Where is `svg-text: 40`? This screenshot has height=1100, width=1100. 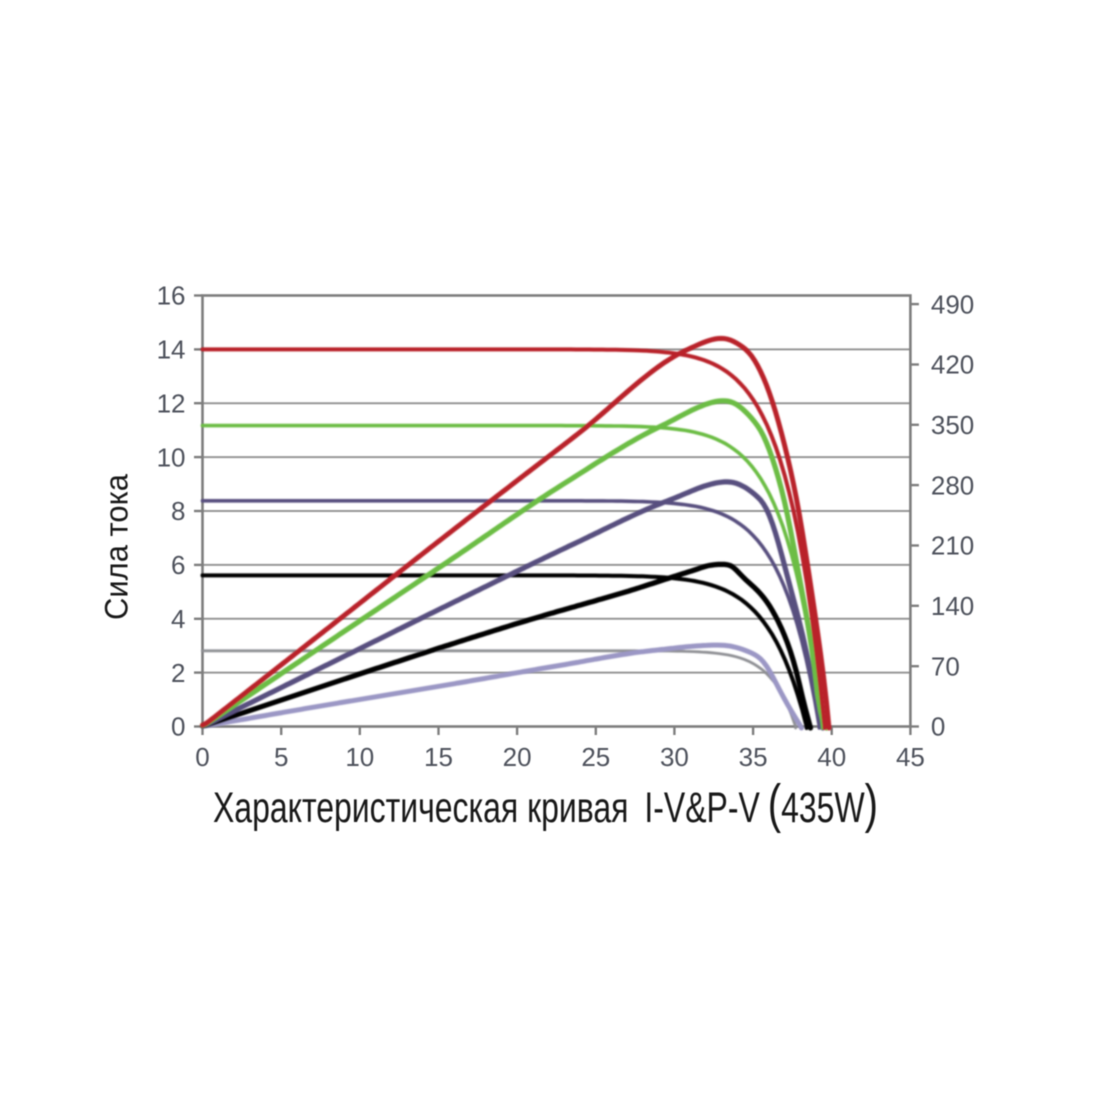
svg-text: 40 is located at coordinates (831, 757).